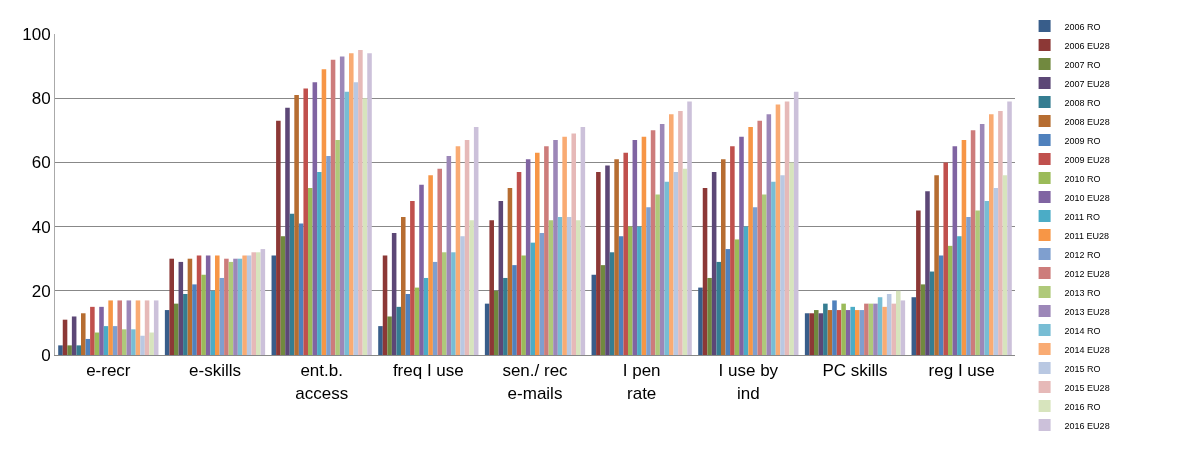 The width and height of the screenshot is (1190, 450). What do you see at coordinates (855, 371) in the screenshot?
I see `x-tick-label: PC skills` at bounding box center [855, 371].